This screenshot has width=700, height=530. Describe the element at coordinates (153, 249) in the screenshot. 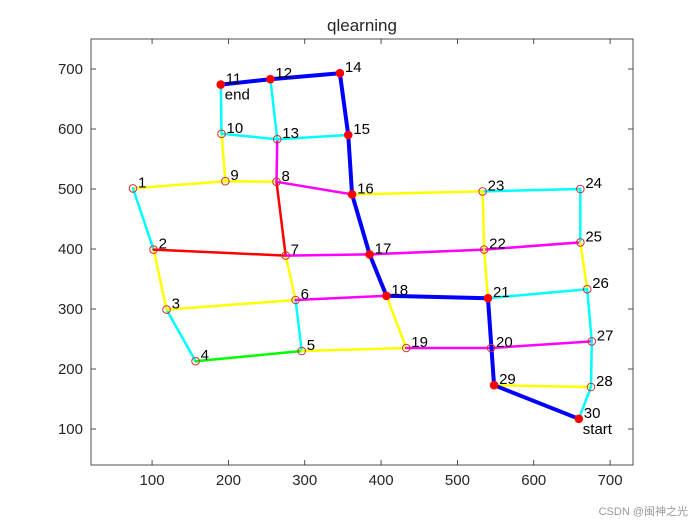

I see `node-2-marker` at that location.